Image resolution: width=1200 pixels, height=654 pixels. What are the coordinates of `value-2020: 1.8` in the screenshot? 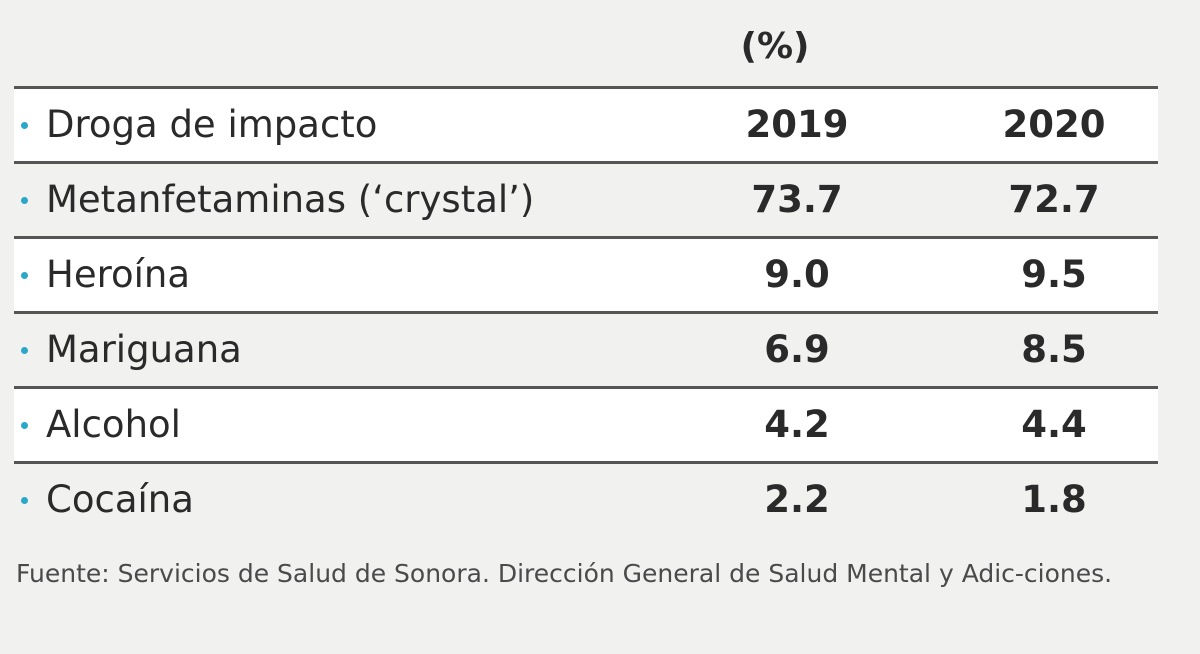 It's located at (1054, 499).